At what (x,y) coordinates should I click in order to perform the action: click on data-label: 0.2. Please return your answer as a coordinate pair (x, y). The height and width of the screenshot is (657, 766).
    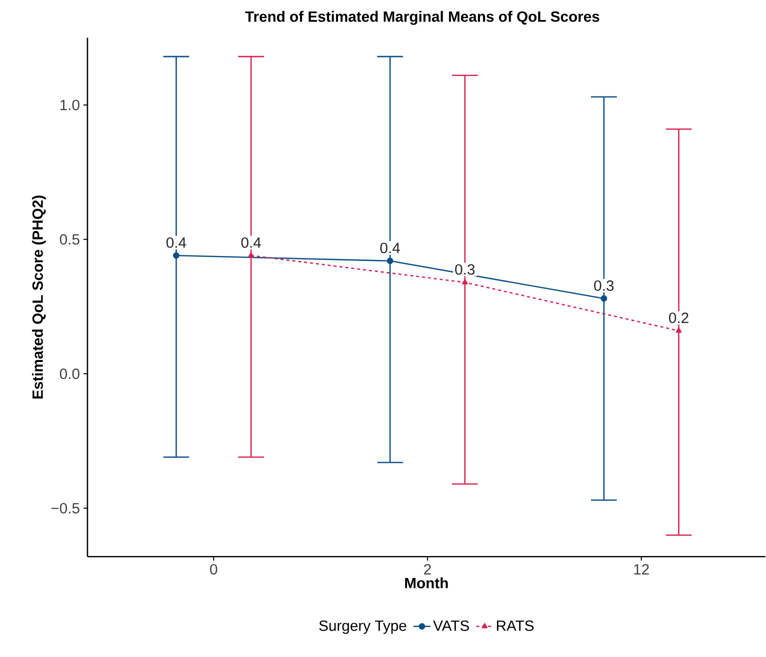
    Looking at the image, I should click on (678, 318).